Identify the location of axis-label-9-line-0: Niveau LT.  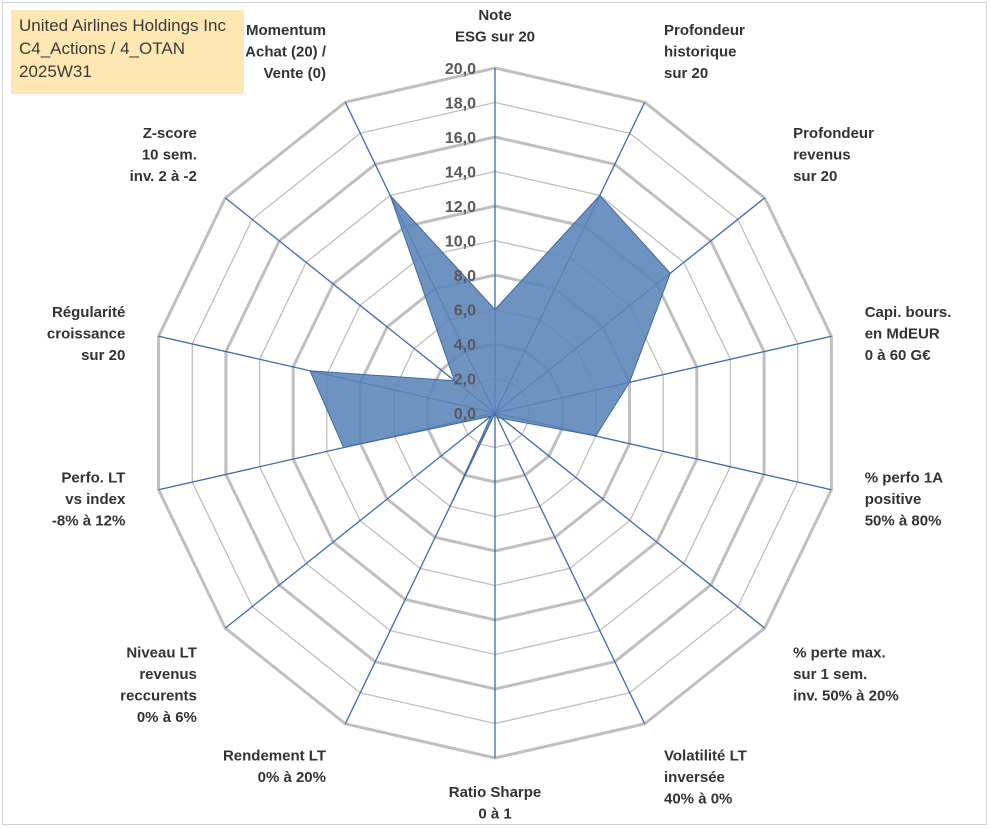
(161, 652).